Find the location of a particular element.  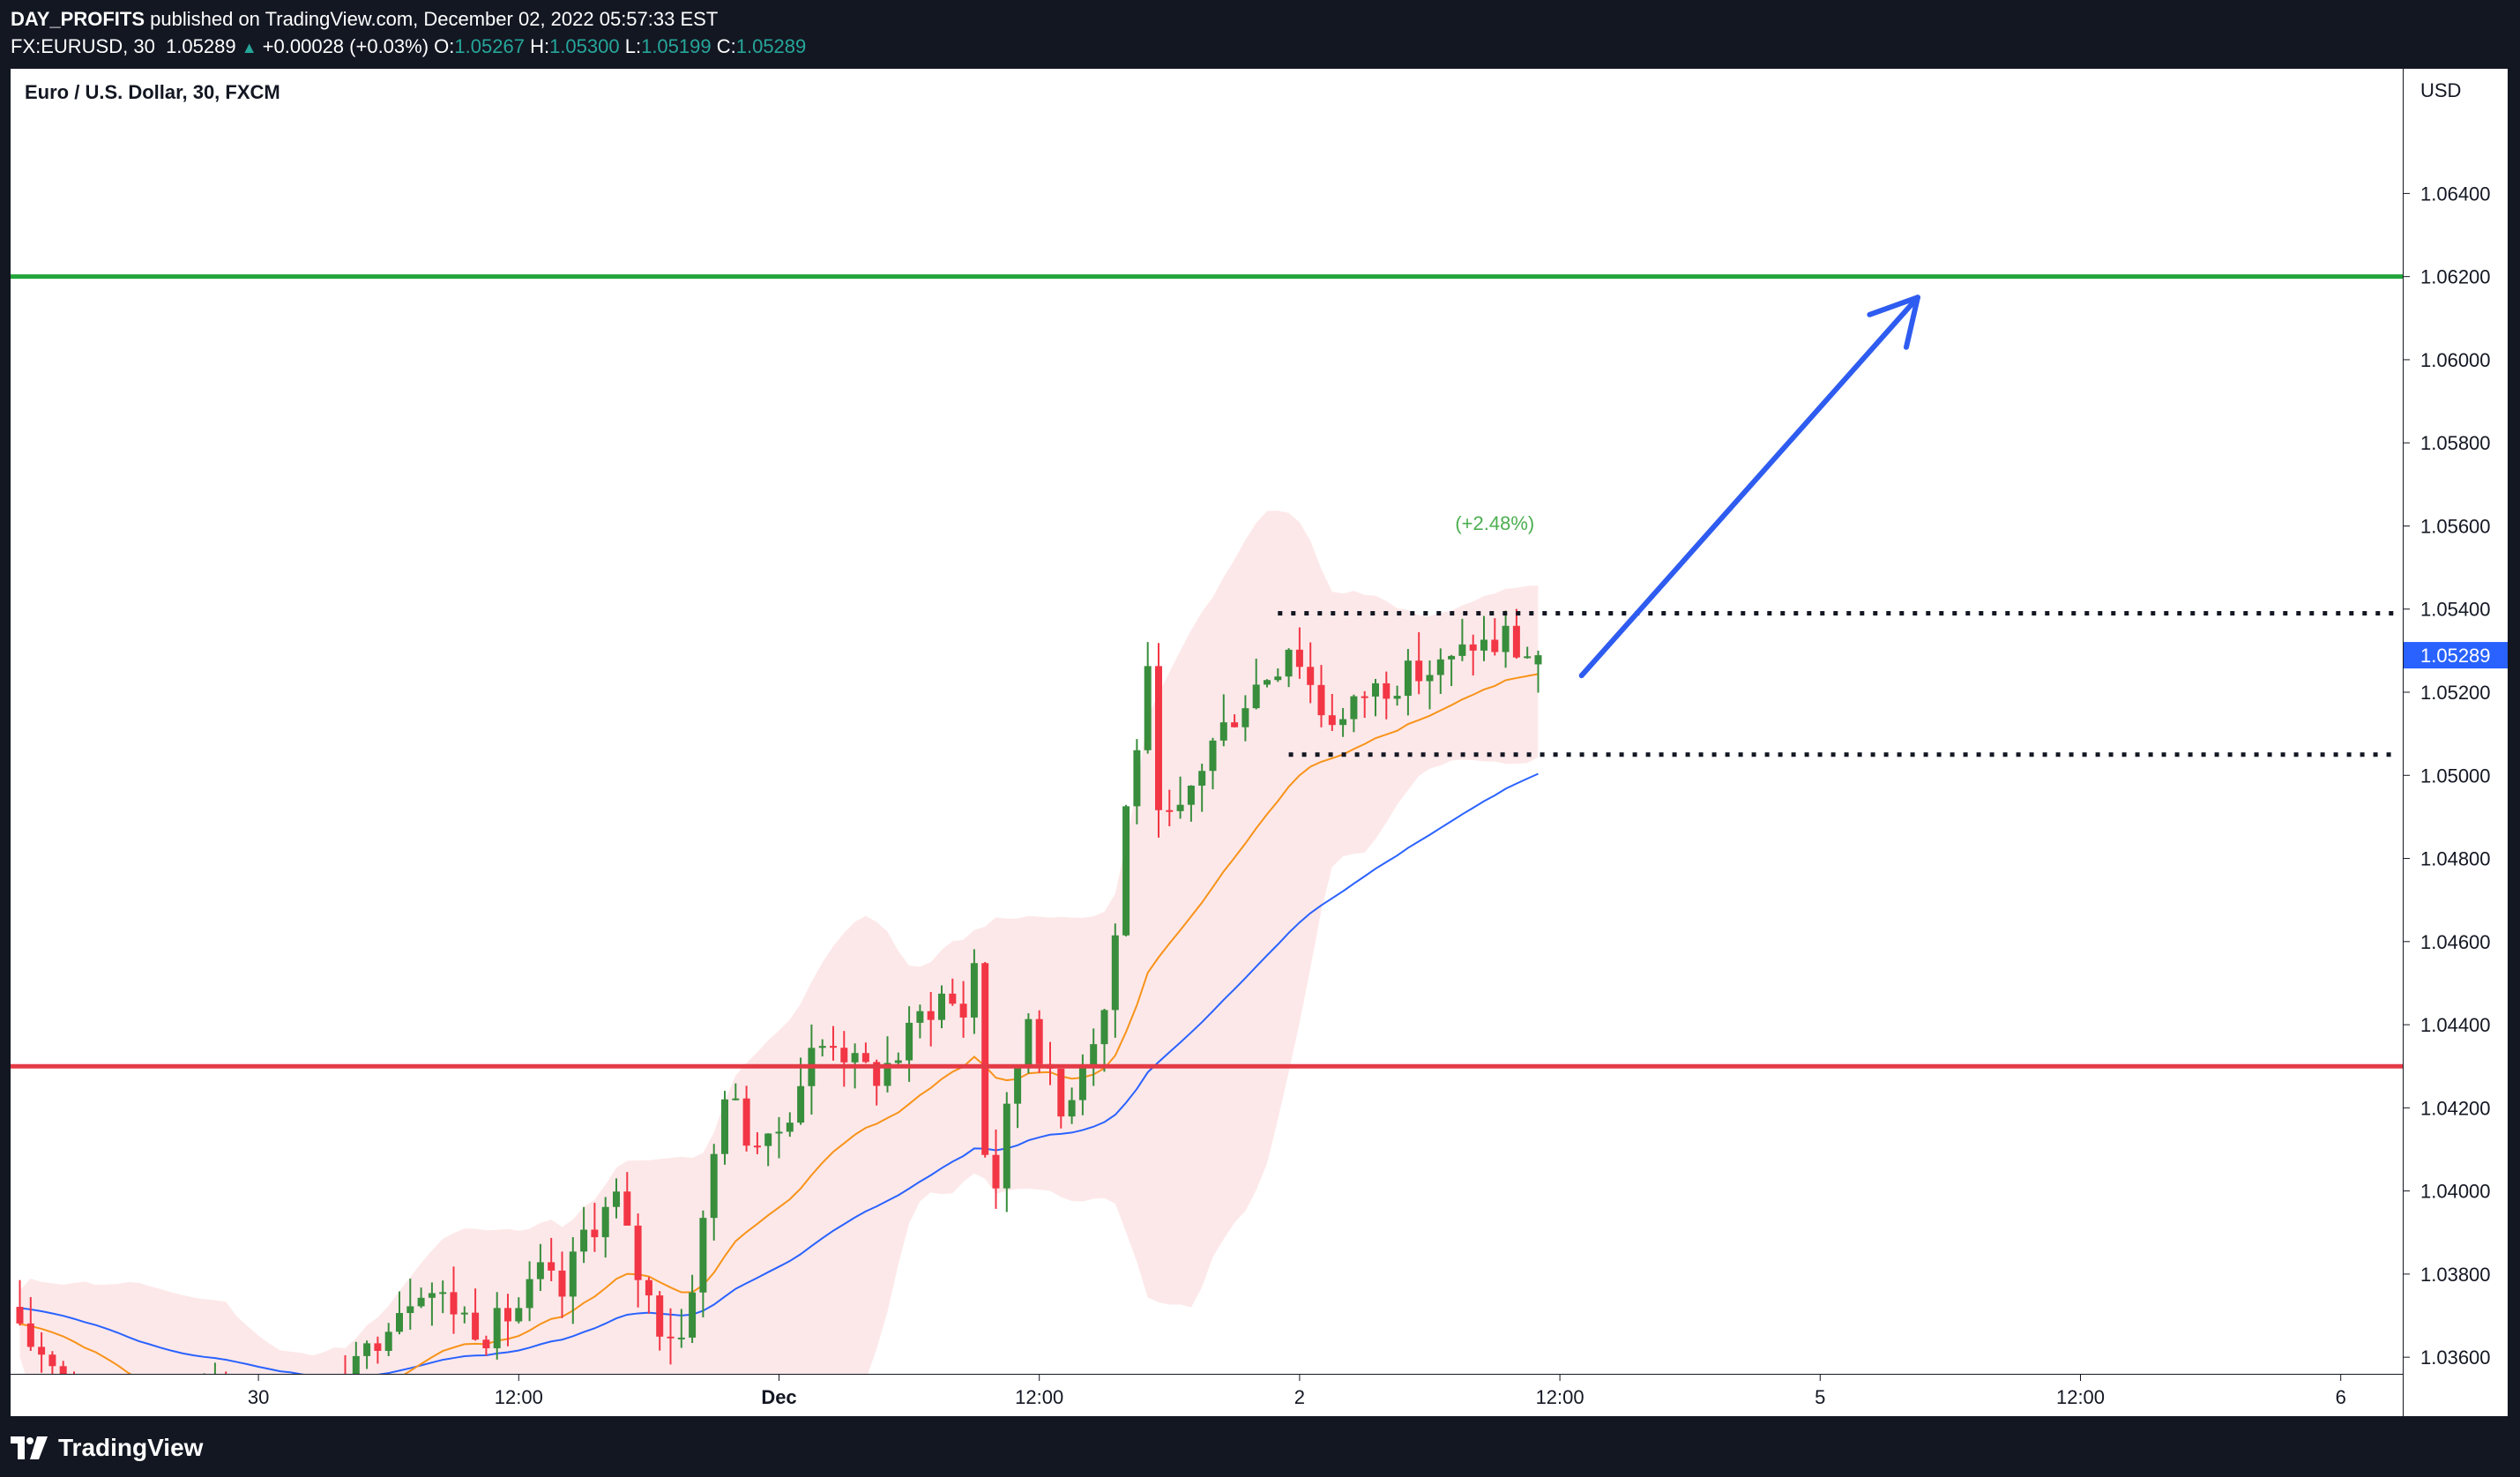

tradingview-logo: TradingView is located at coordinates (107, 1448).